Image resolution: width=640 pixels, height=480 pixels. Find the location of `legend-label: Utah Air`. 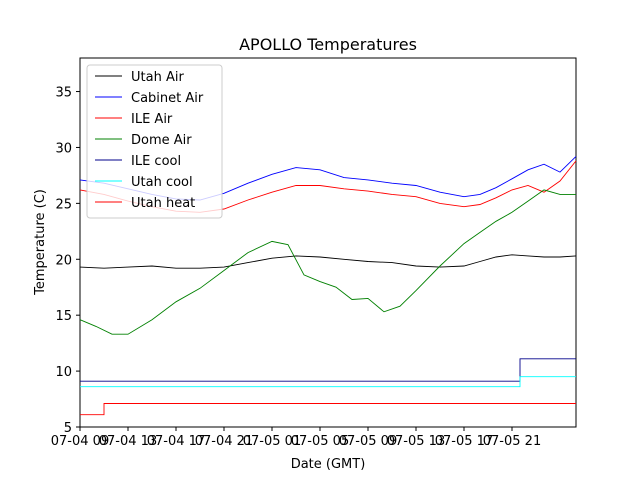

legend-label: Utah Air is located at coordinates (157, 77).